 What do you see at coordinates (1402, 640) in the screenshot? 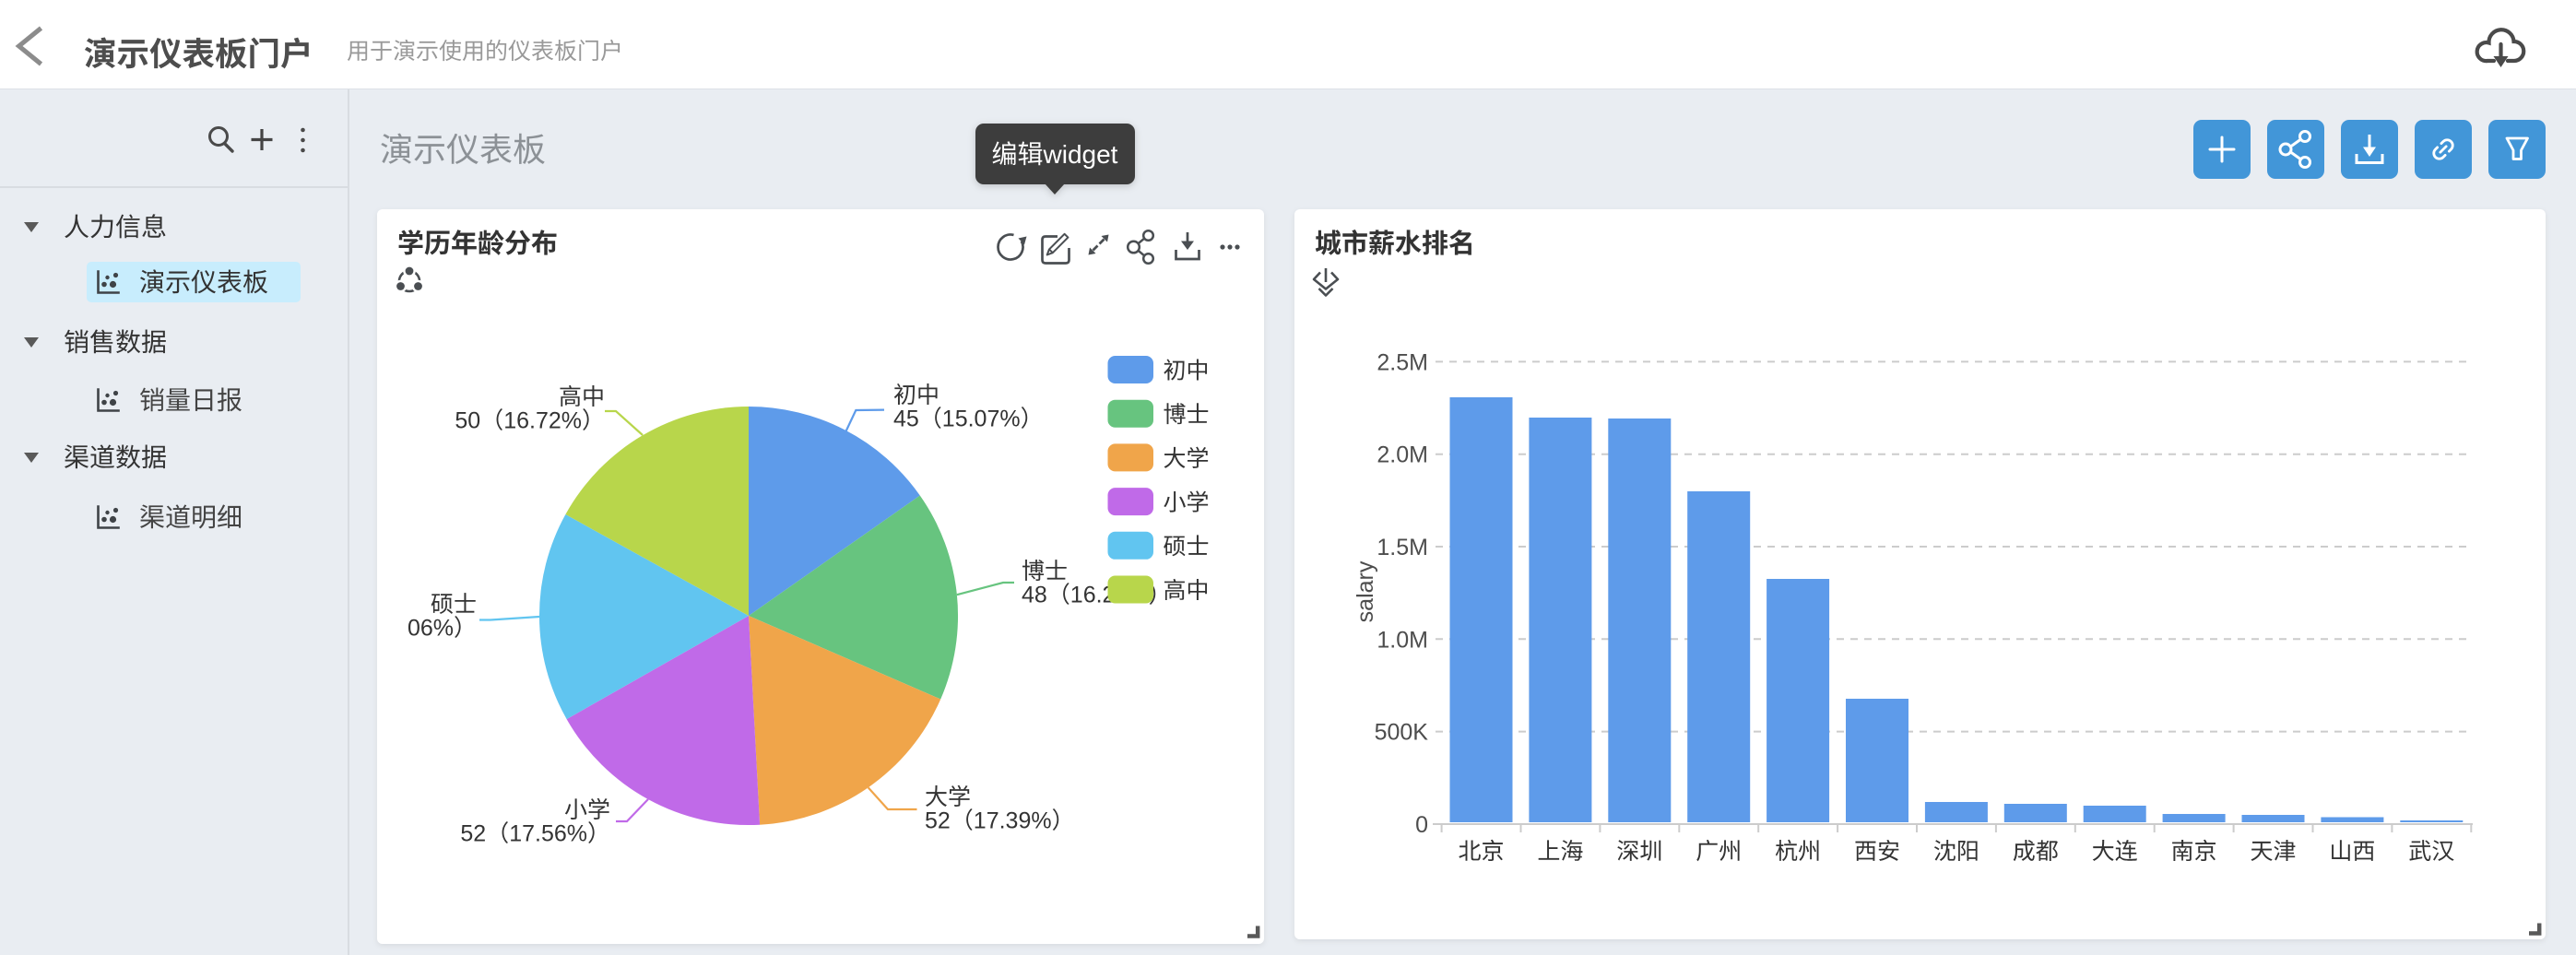
I see `svg-text: 1.0M` at bounding box center [1402, 640].